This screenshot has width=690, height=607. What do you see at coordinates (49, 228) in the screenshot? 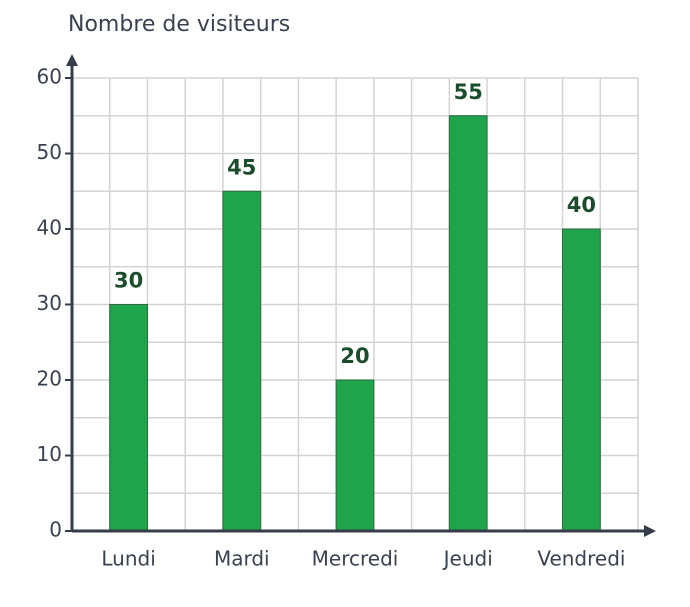
I see `y-tick-label: 40` at bounding box center [49, 228].